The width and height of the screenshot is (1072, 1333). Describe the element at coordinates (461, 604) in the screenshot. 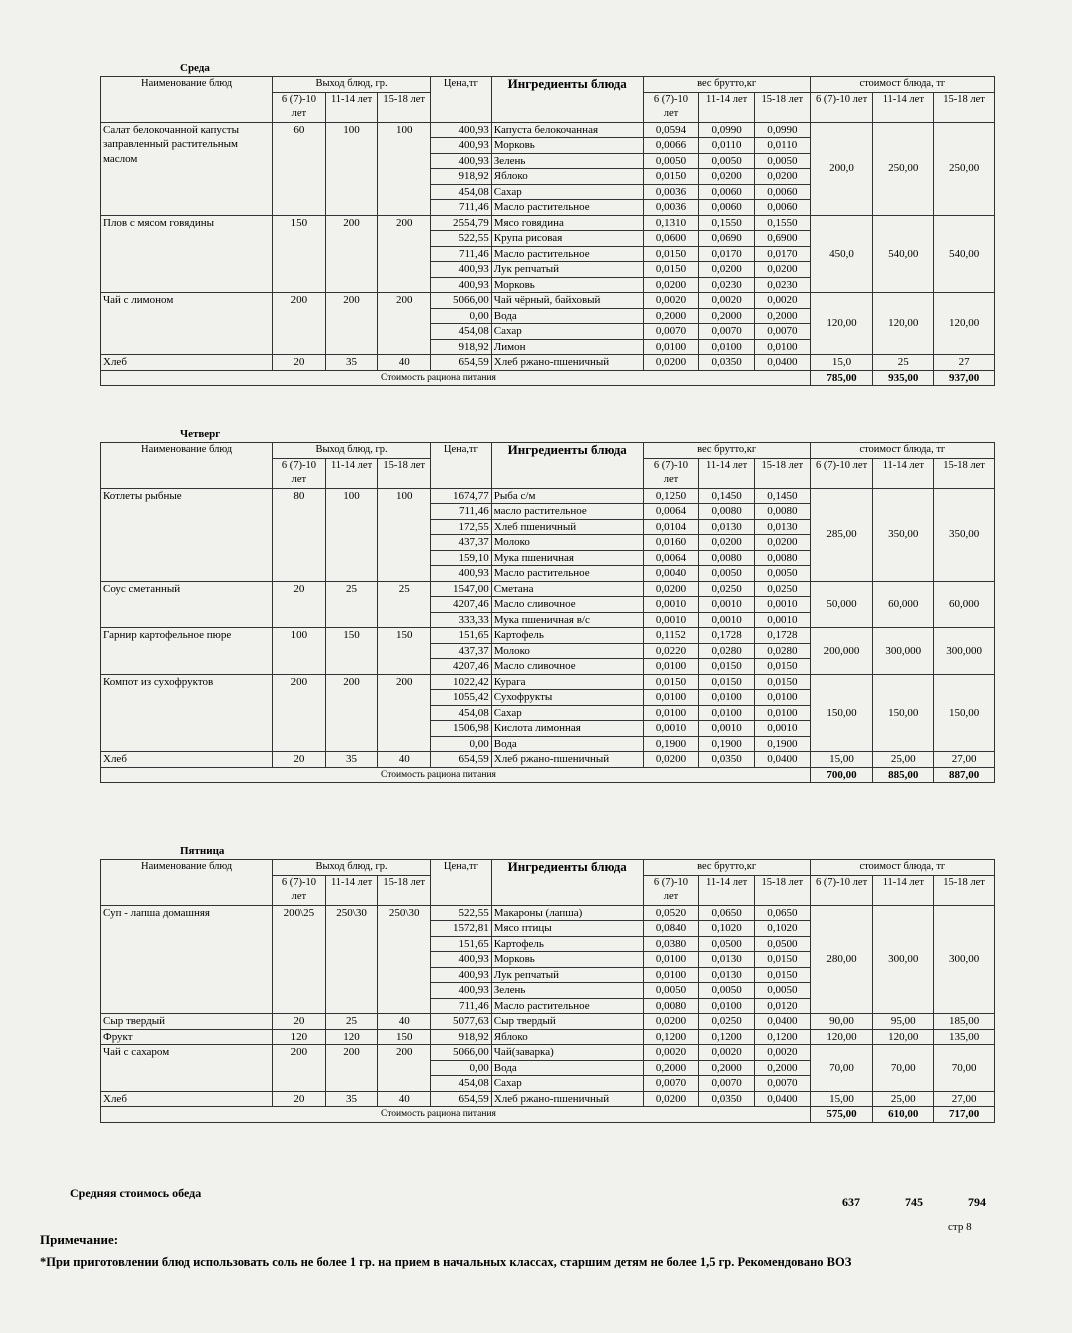

I see `ingredient-price: 4207,46` at that location.